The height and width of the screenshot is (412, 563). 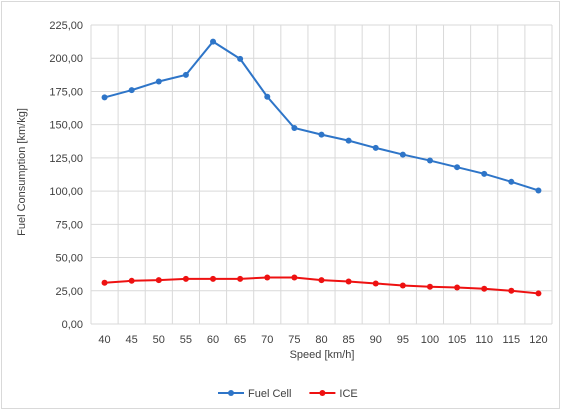 I want to click on x-tick-label: 110, so click(x=484, y=340).